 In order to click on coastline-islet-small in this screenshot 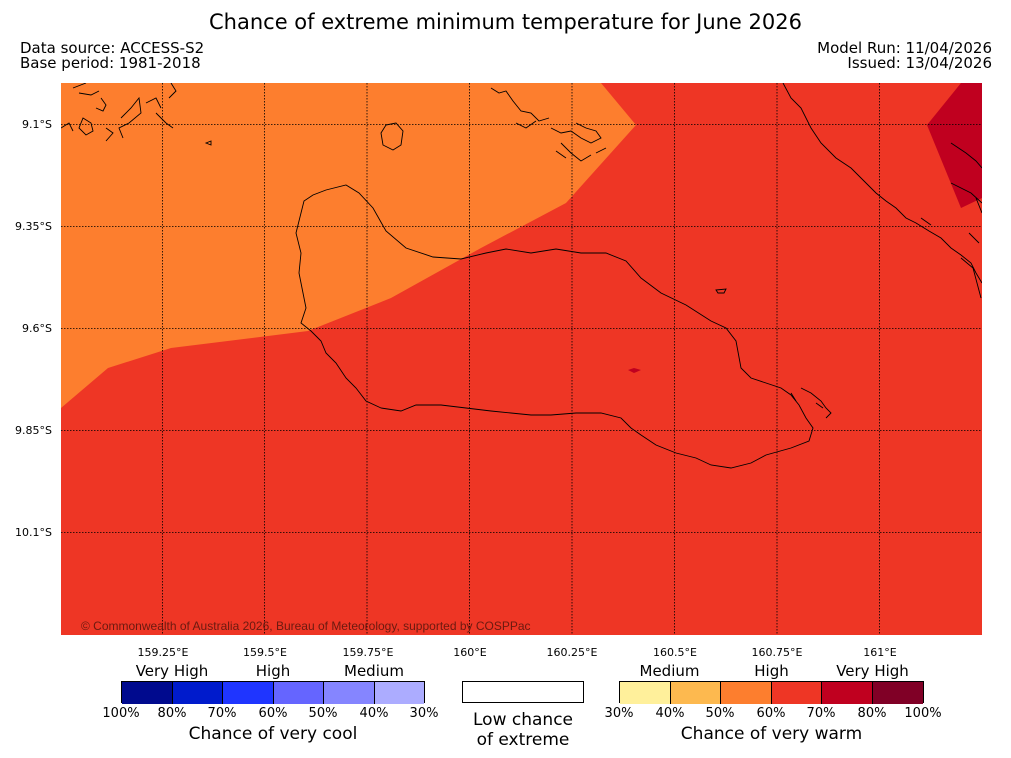, I will do `click(208, 143)`.